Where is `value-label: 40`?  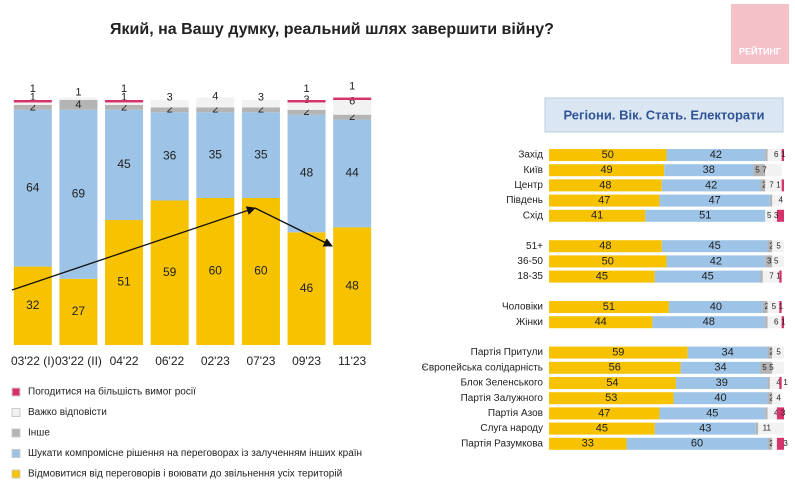 value-label: 40 is located at coordinates (720, 398).